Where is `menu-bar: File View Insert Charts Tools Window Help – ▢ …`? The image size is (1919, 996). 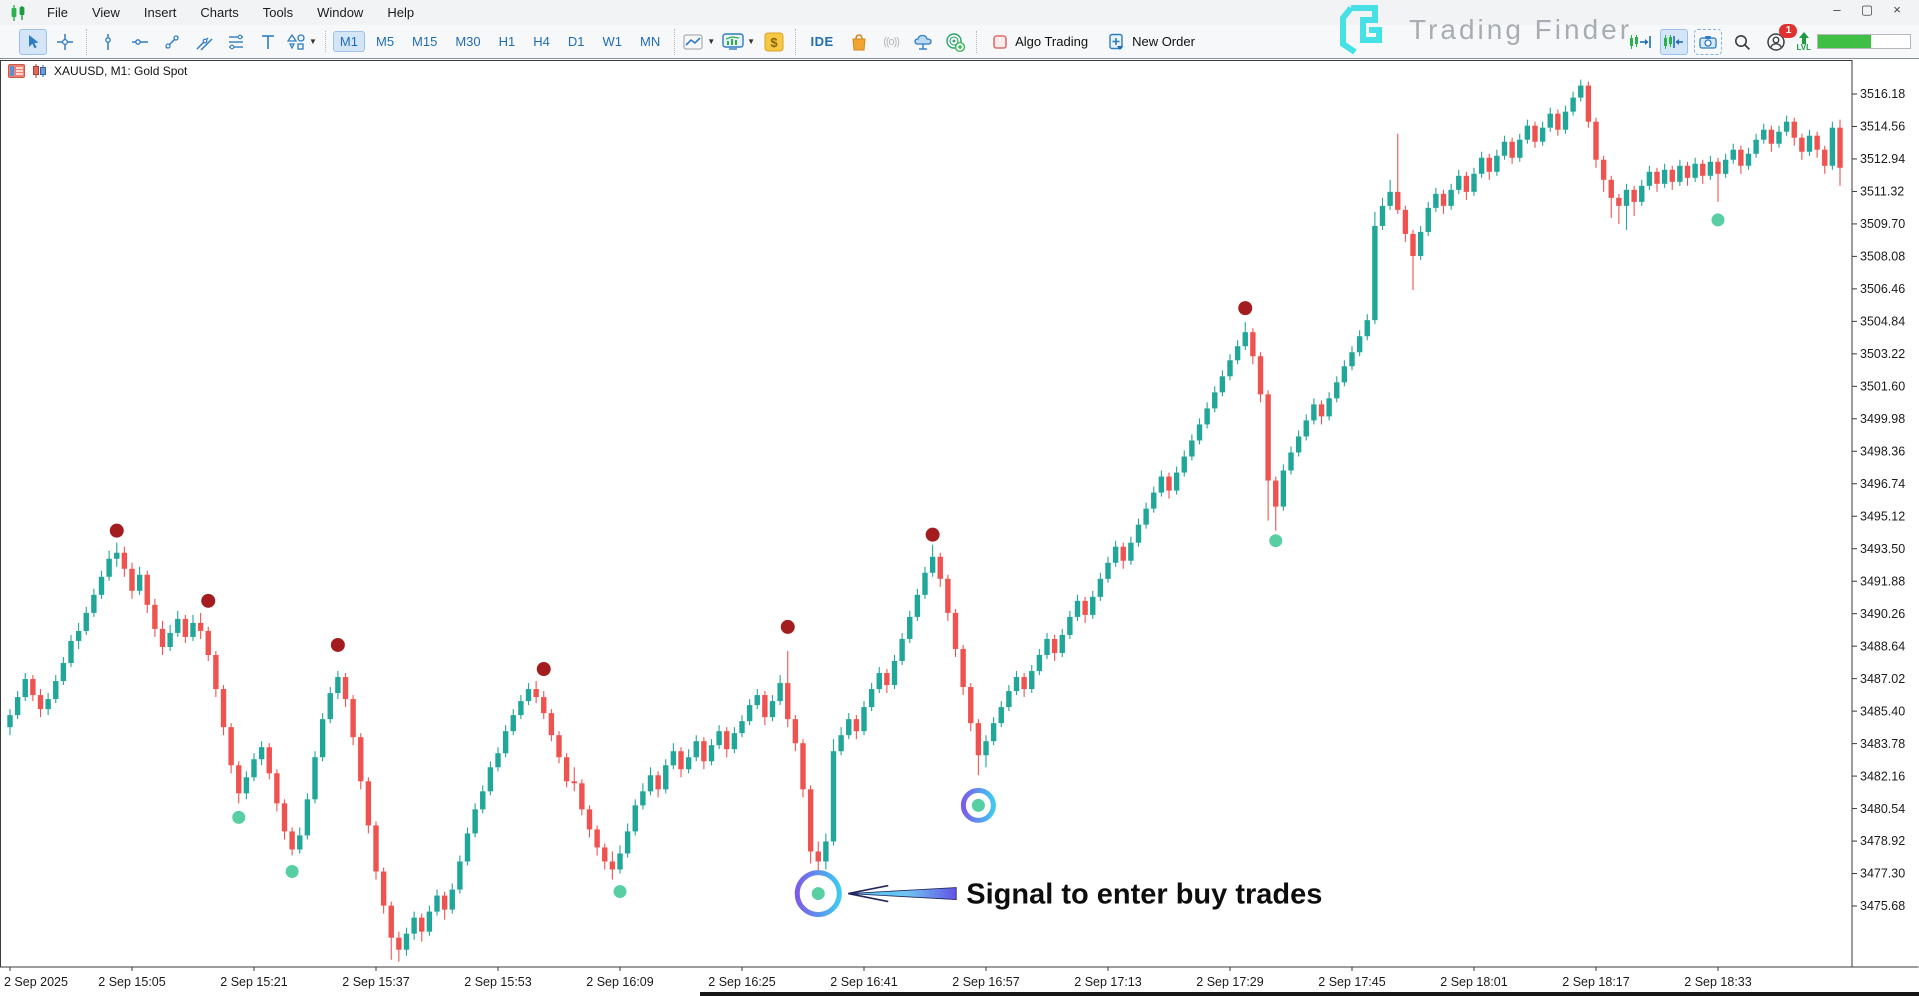
menu-bar: File View Insert Charts Tools Window Help – ▢ … is located at coordinates (959, 12).